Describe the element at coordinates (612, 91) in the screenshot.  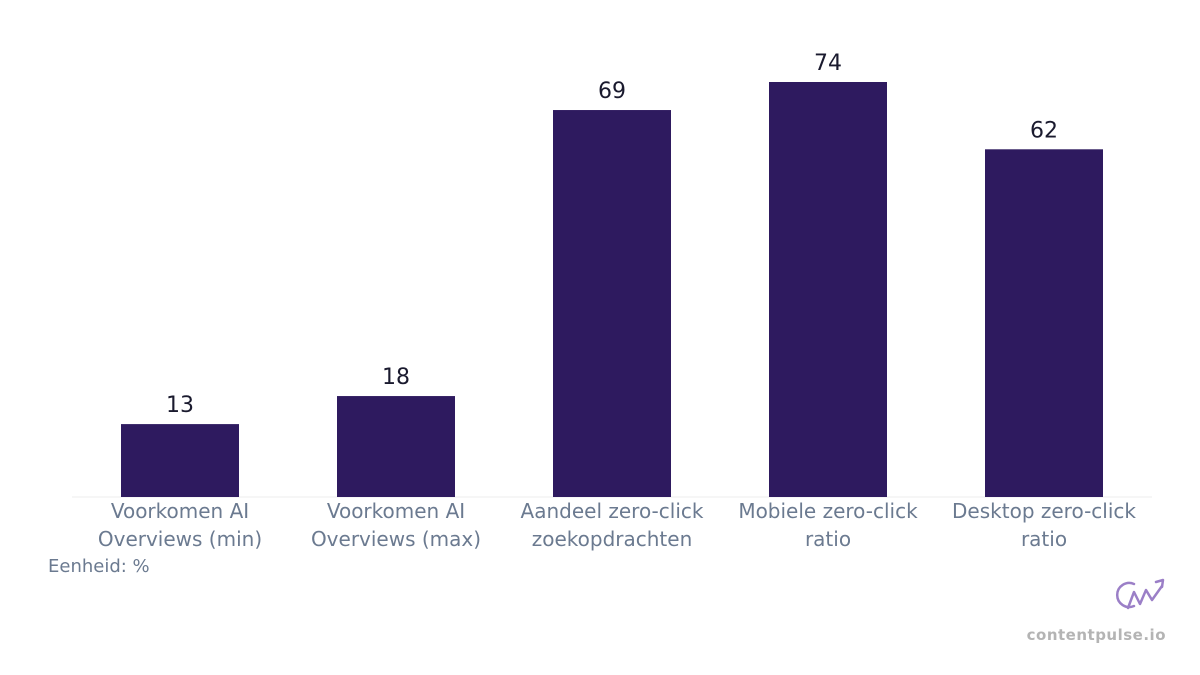
I see `value-label: 69` at that location.